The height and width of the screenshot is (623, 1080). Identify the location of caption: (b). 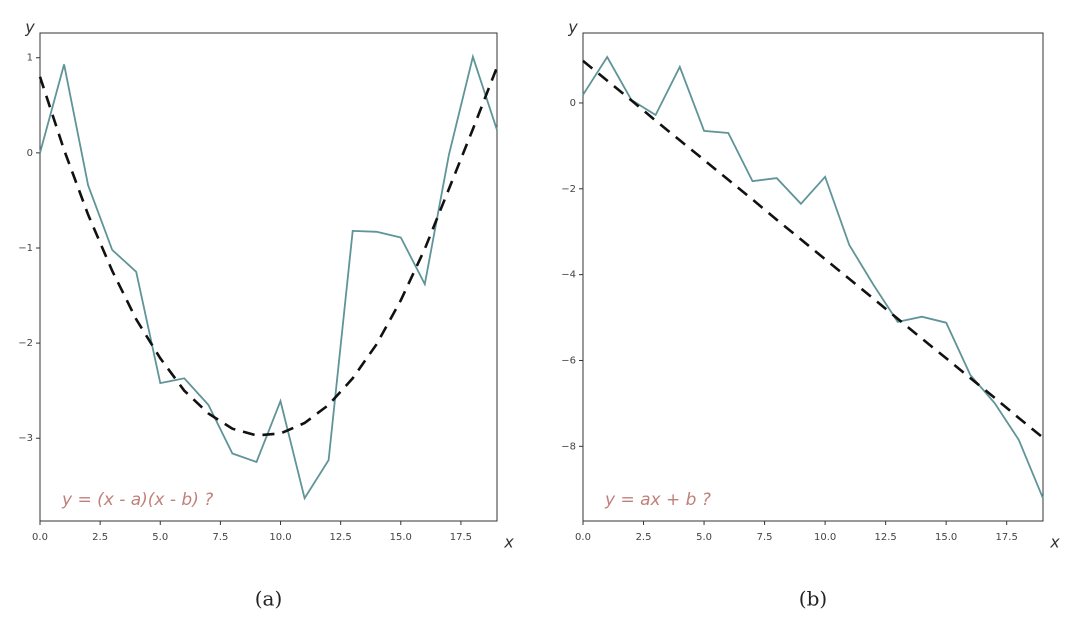
(813, 599).